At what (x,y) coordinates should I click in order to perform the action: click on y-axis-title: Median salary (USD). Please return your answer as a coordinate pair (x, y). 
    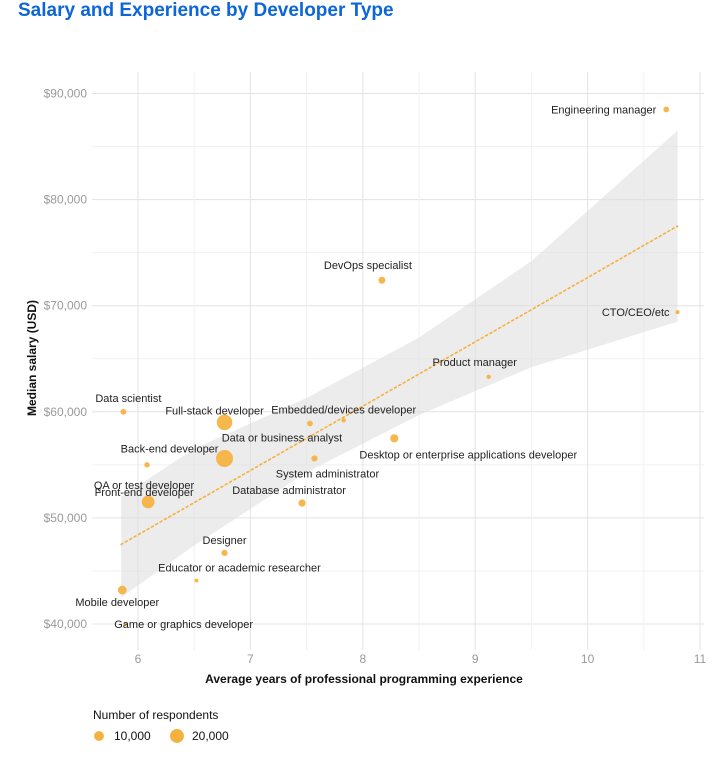
    Looking at the image, I should click on (32, 358).